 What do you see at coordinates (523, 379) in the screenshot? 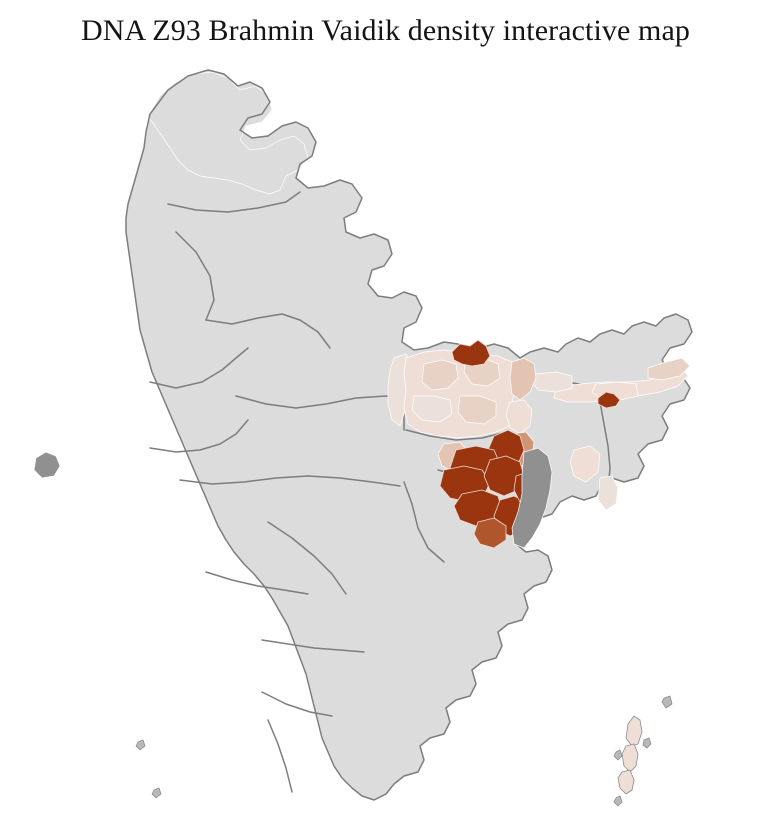
I see `region-north-bengal-corridor` at bounding box center [523, 379].